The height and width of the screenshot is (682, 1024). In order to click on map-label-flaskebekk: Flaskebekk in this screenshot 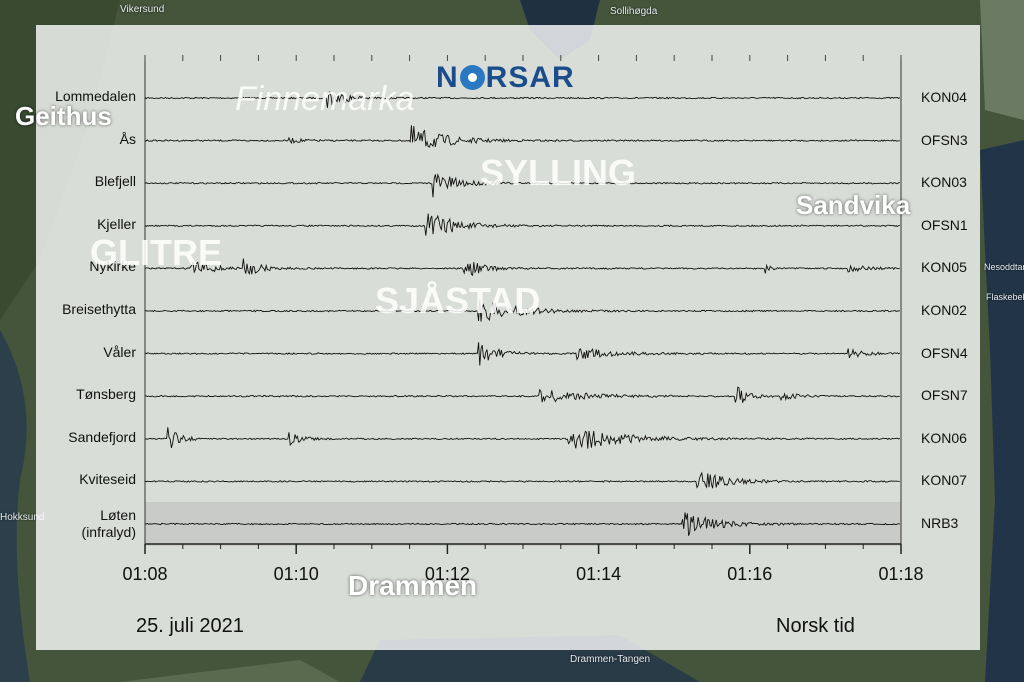, I will do `click(1005, 297)`.